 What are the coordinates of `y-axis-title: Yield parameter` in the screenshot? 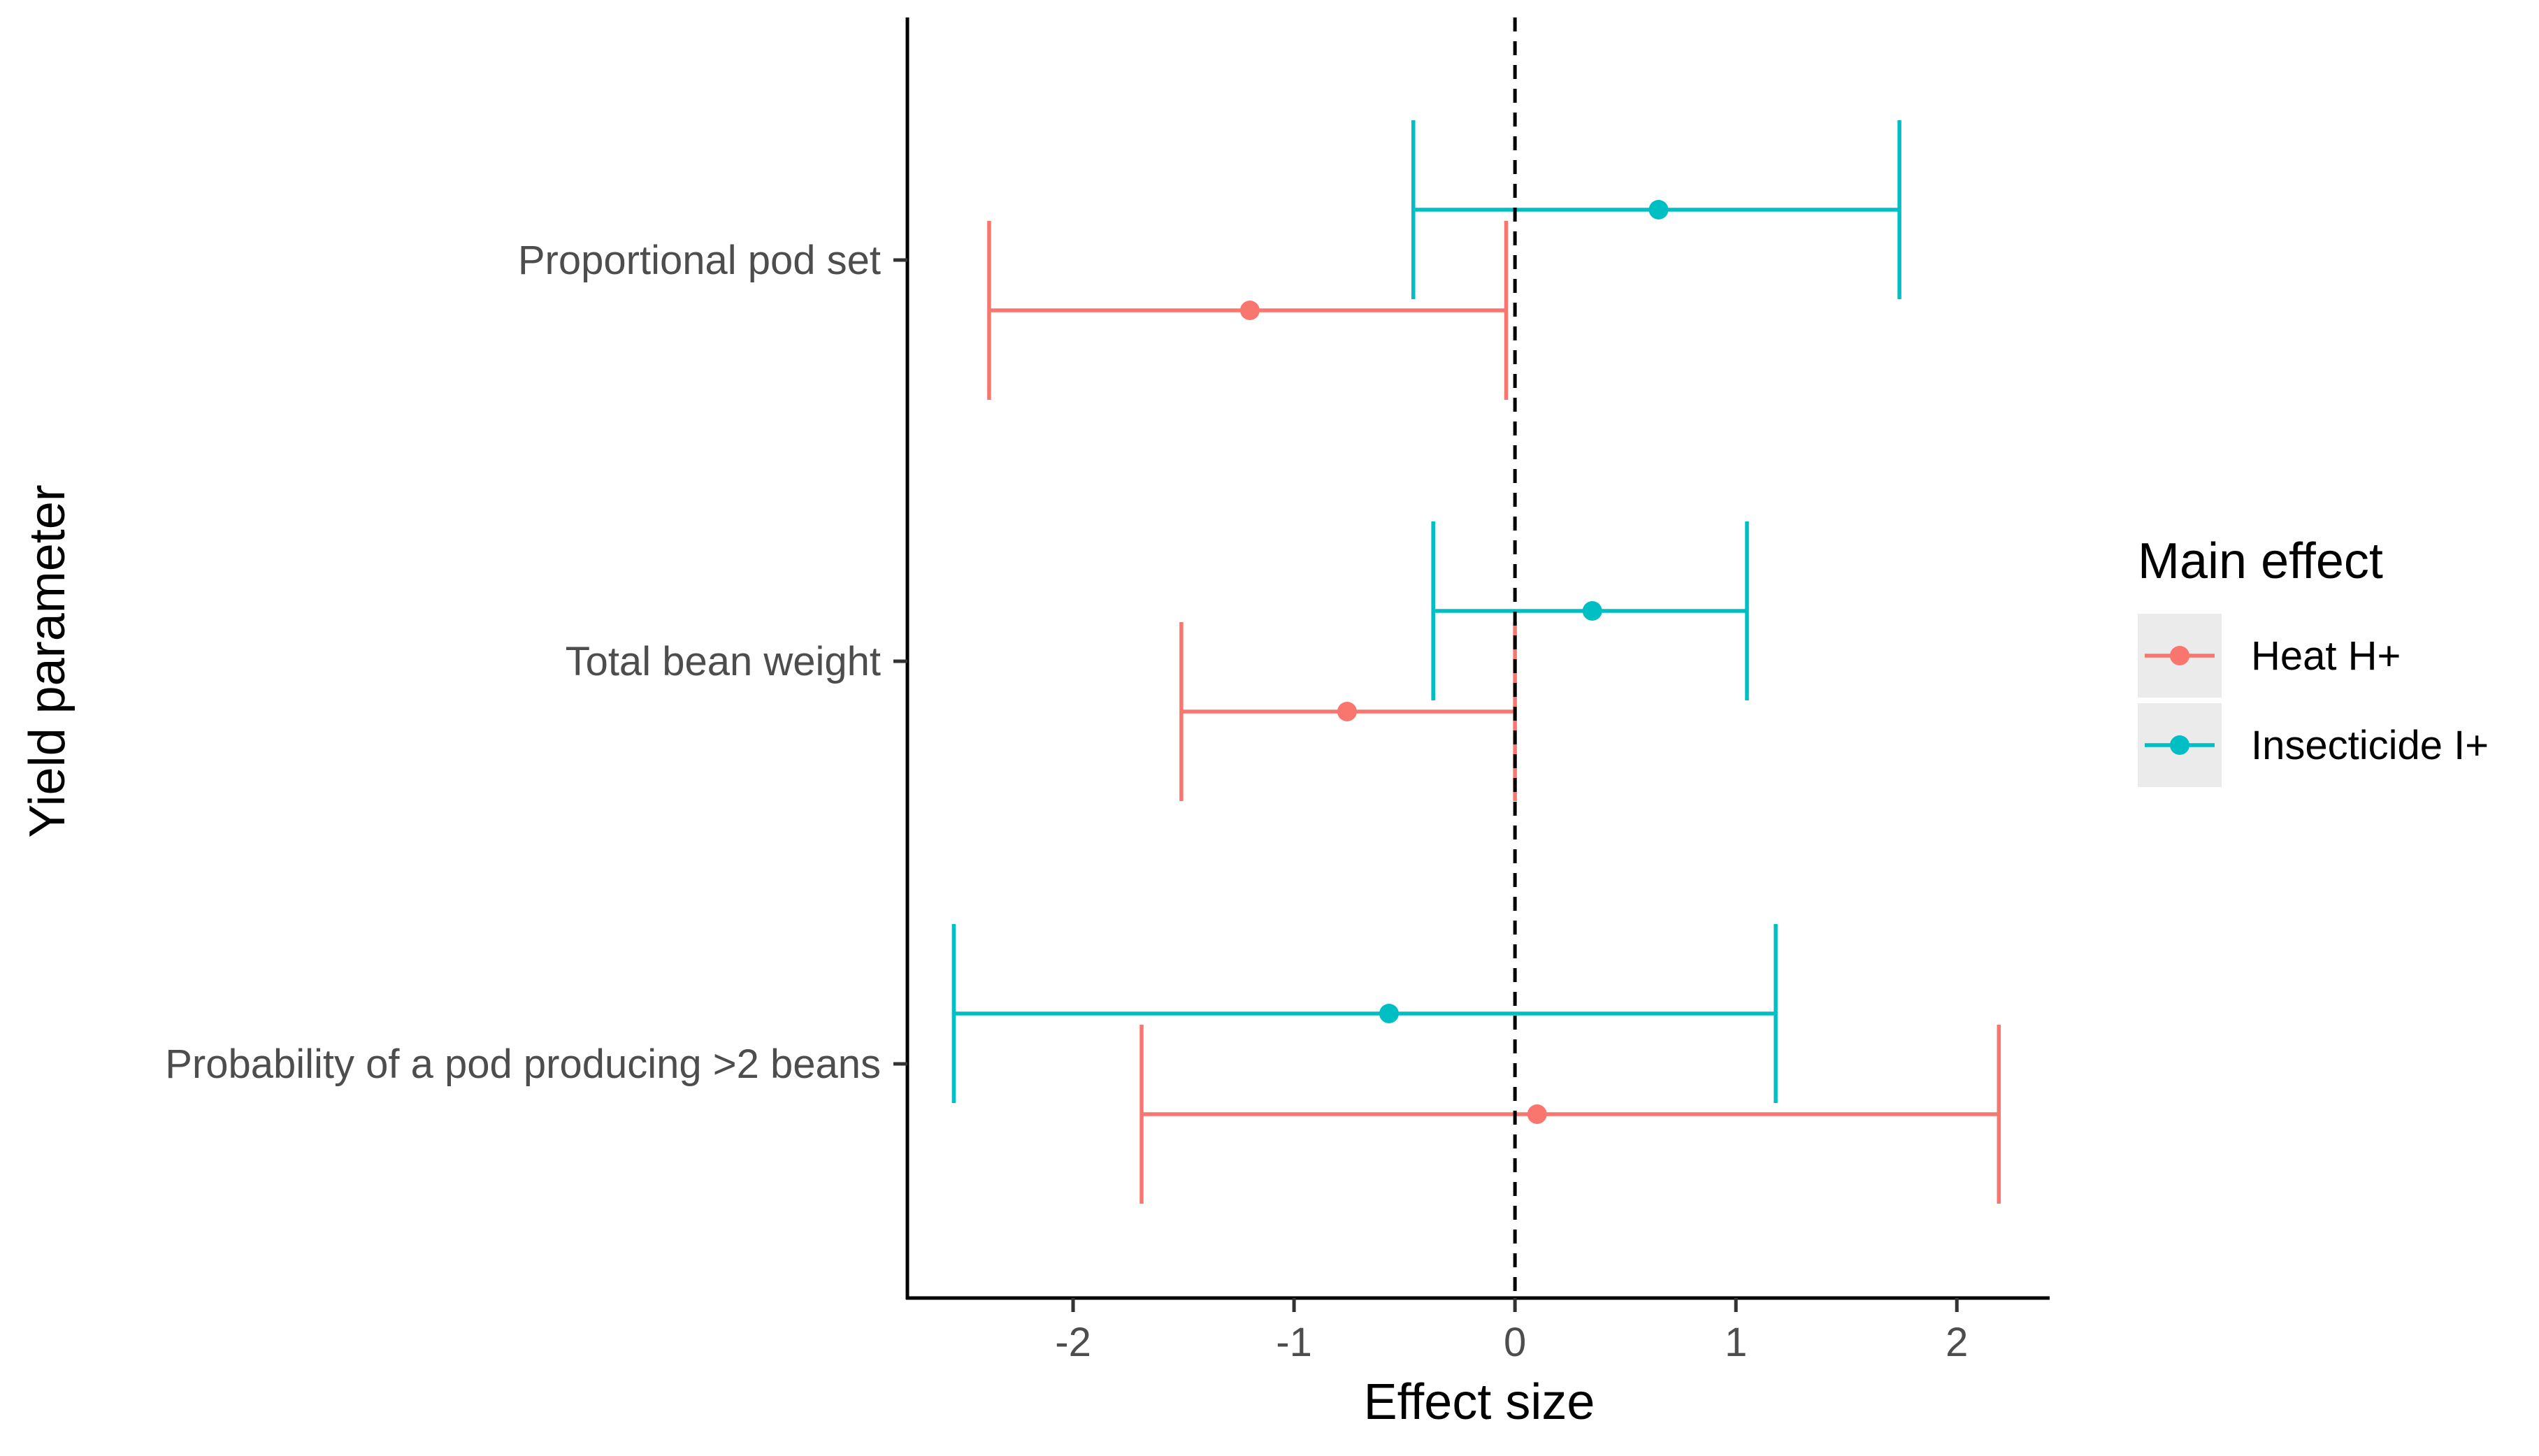 It's located at (47, 661).